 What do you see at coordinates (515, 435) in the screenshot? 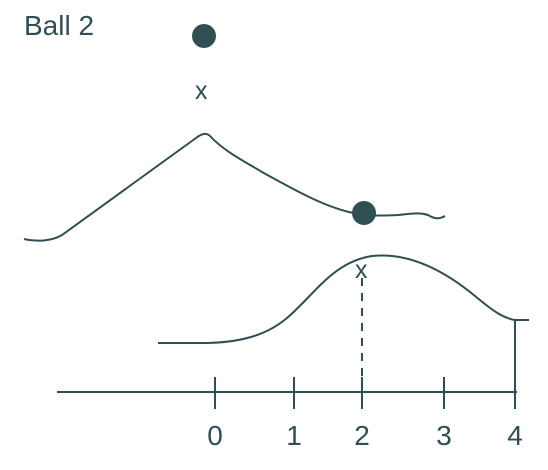
I see `axis-label-4: 4` at bounding box center [515, 435].